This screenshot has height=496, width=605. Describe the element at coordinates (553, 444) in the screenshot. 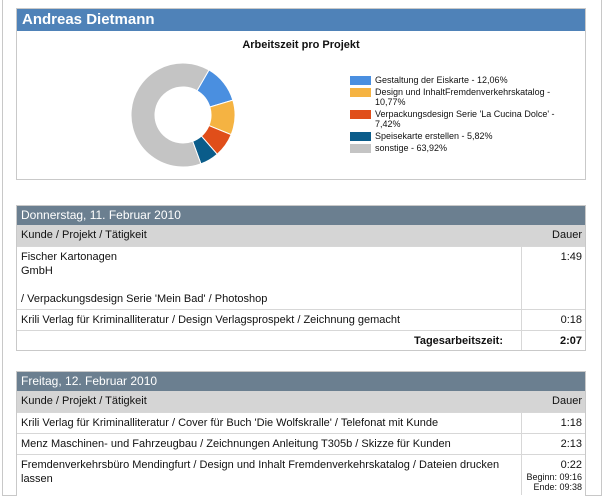

I see `entry-duration: 2:13` at that location.